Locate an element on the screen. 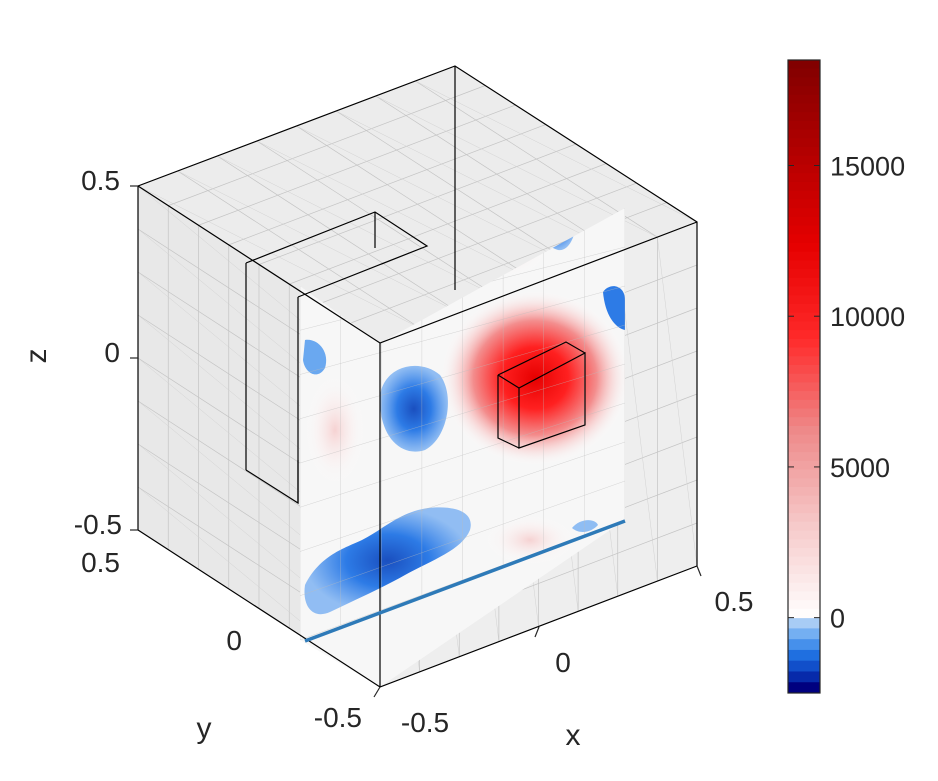 The image size is (938, 781). inner-frame-a is located at coordinates (337, 254).